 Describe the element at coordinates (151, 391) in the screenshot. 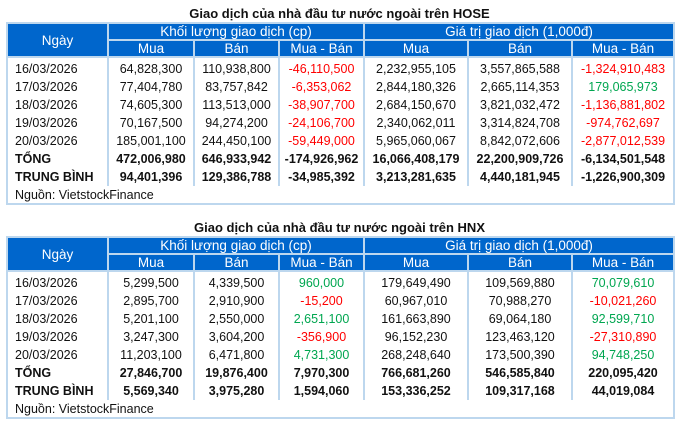

I see `cell: 5,569,340` at that location.